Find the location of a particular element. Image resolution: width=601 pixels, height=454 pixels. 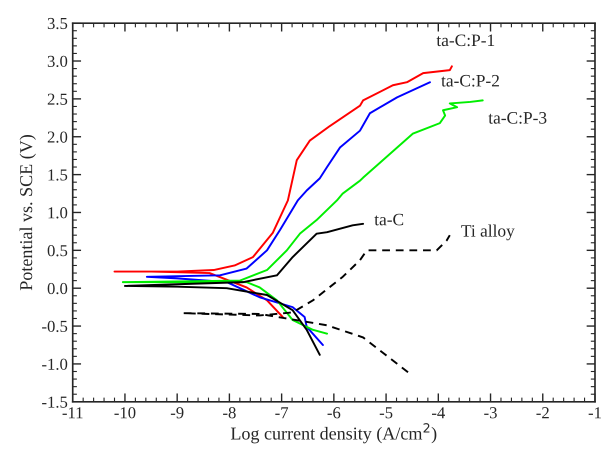

x-tick-label: -10 is located at coordinates (125, 412).